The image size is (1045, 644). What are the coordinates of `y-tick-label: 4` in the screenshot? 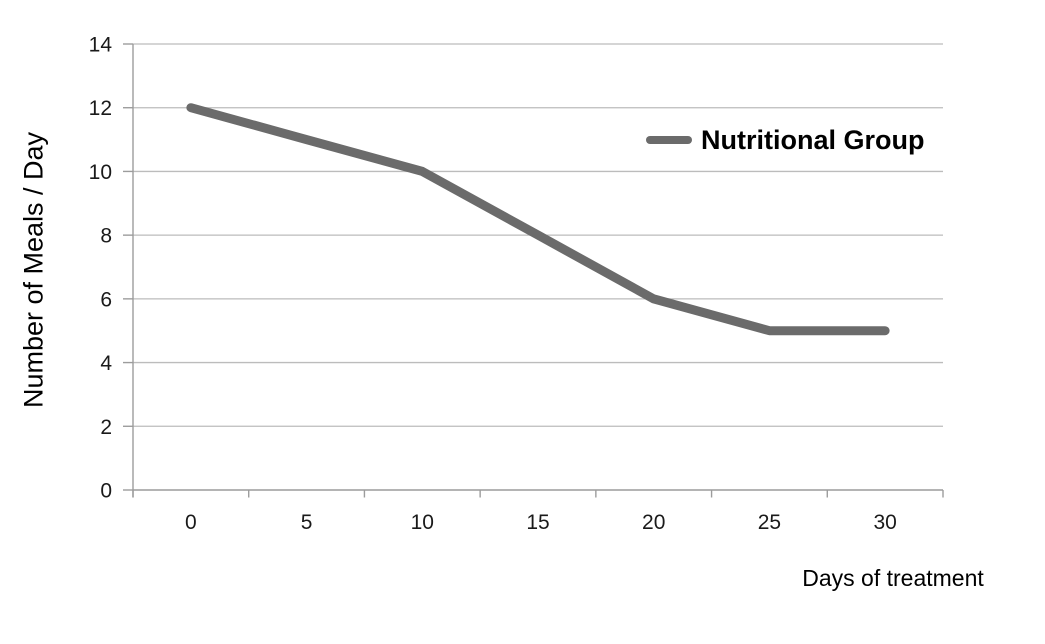 It's located at (106, 363).